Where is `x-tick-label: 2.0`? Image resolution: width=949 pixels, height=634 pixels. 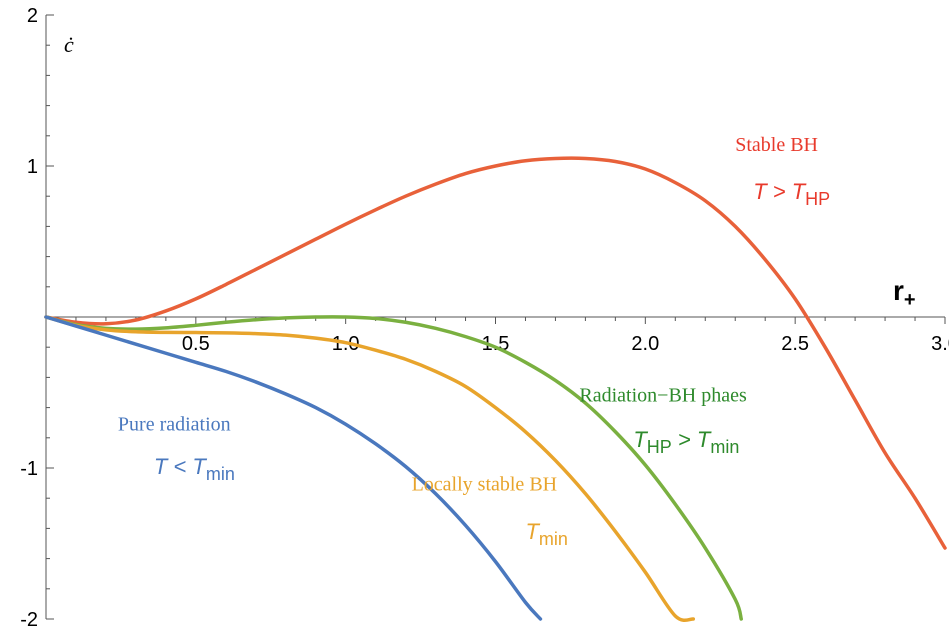
x-tick-label: 2.0 is located at coordinates (645, 344).